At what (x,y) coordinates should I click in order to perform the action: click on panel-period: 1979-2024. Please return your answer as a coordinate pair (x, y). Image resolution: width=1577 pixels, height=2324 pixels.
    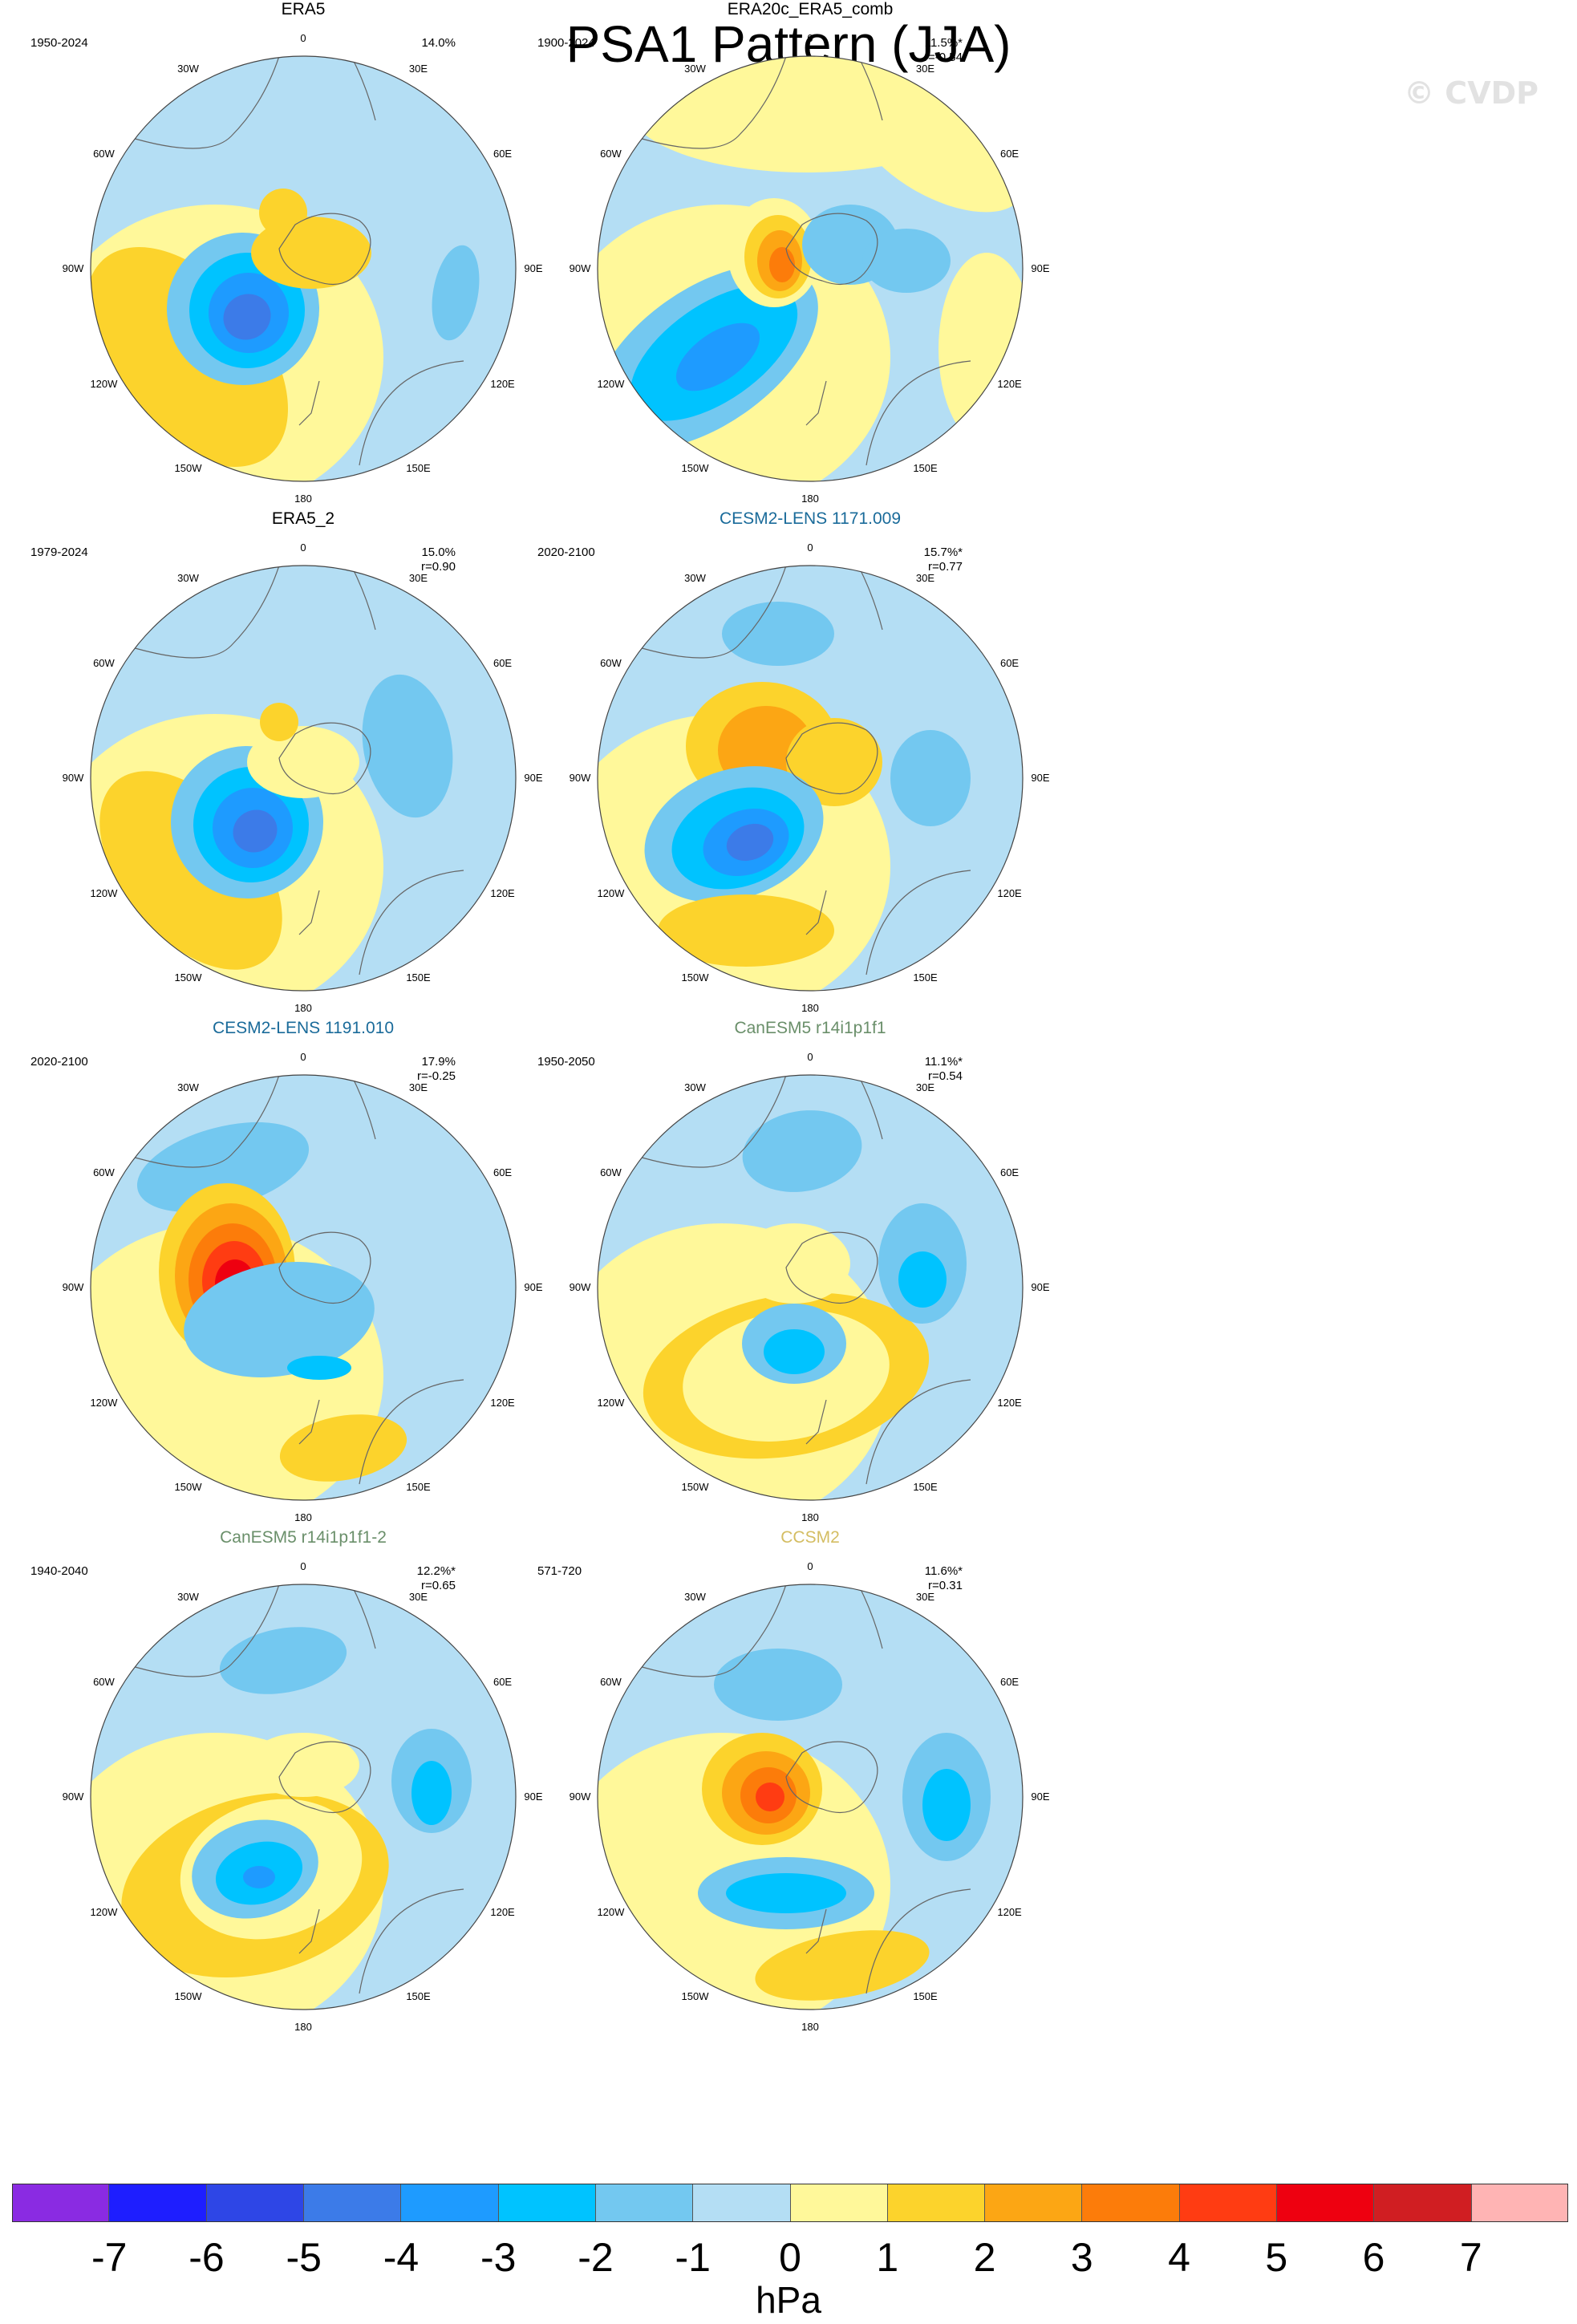
    Looking at the image, I should click on (59, 552).